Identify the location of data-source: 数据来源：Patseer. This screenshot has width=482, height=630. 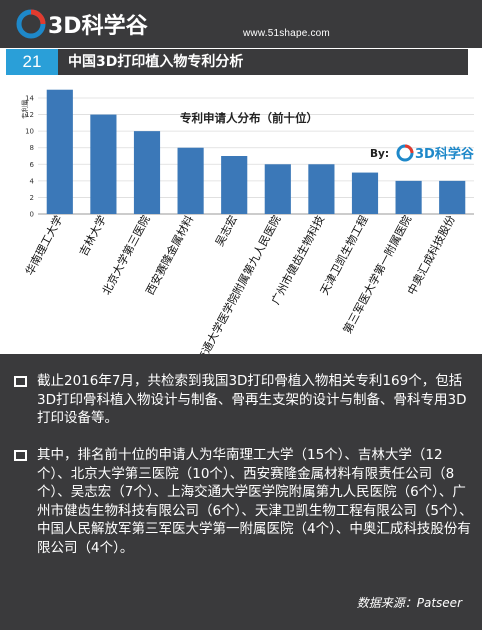
(409, 603).